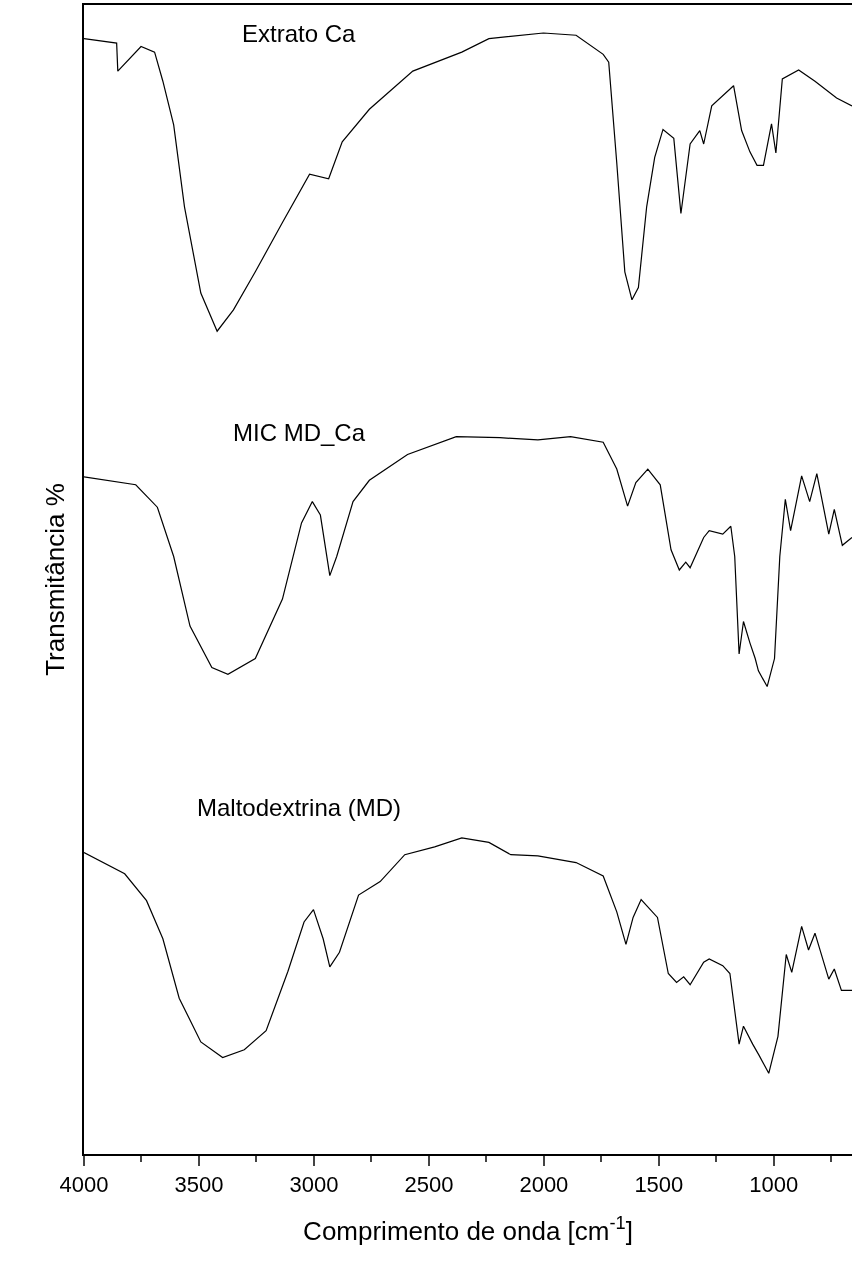 The height and width of the screenshot is (1271, 852). Describe the element at coordinates (314, 1185) in the screenshot. I see `x-tick-label: 3000` at that location.